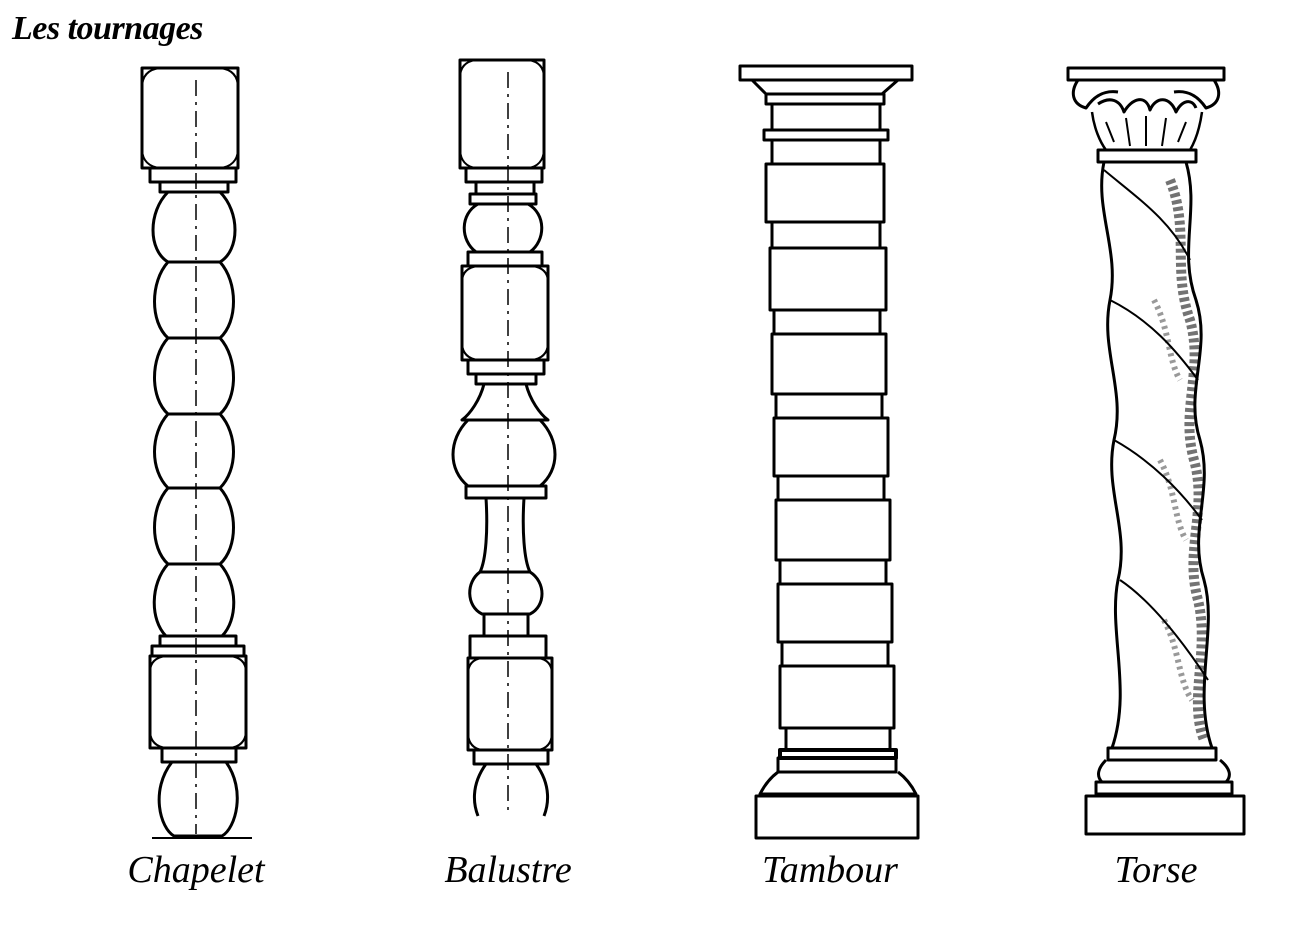 This screenshot has height=926, width=1290. I want to click on caption-balustre: Balustre, so click(508, 870).